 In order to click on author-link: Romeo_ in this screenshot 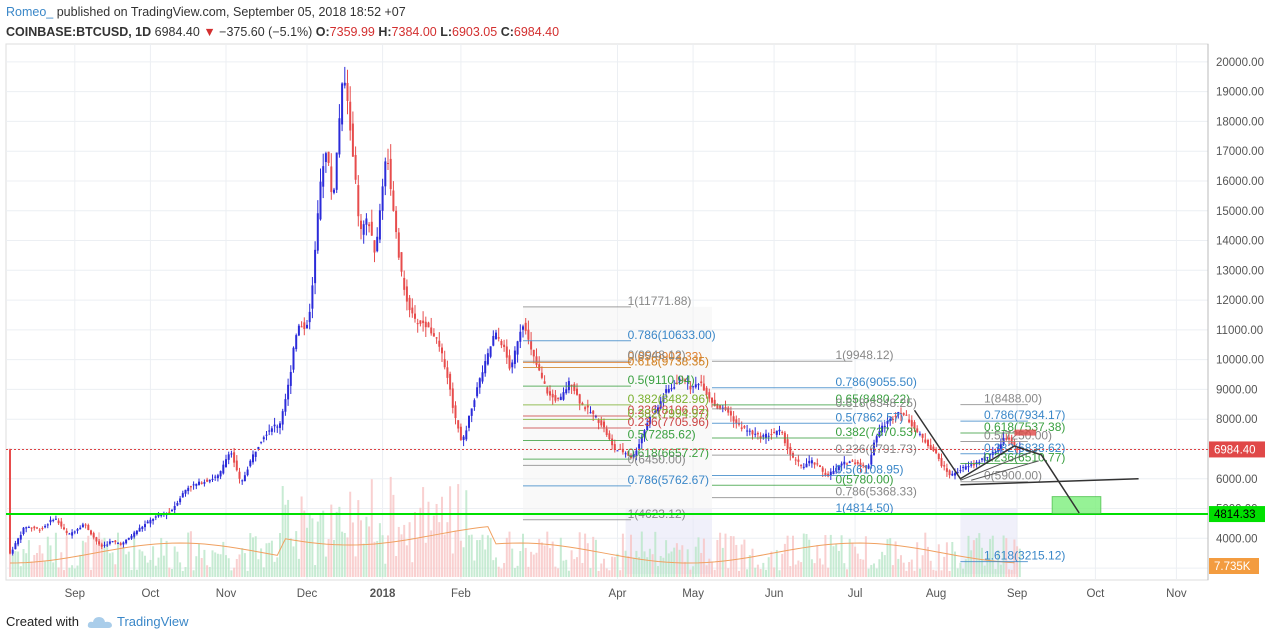, I will do `click(30, 12)`.